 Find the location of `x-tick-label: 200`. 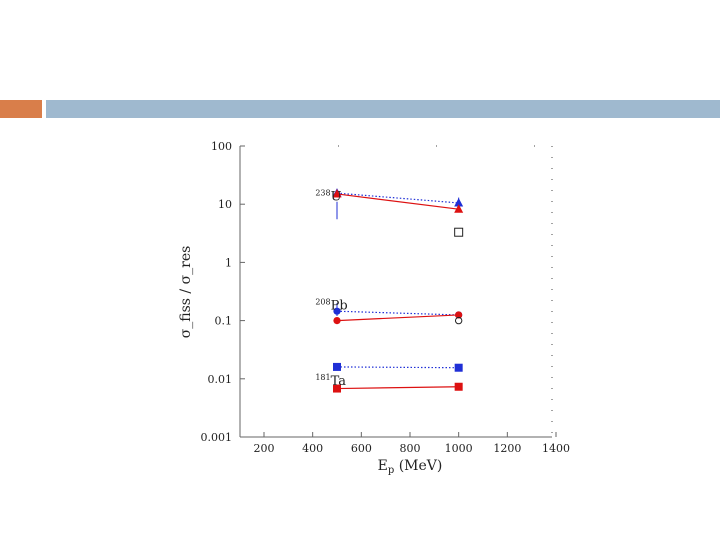

x-tick-label: 200 is located at coordinates (264, 448).